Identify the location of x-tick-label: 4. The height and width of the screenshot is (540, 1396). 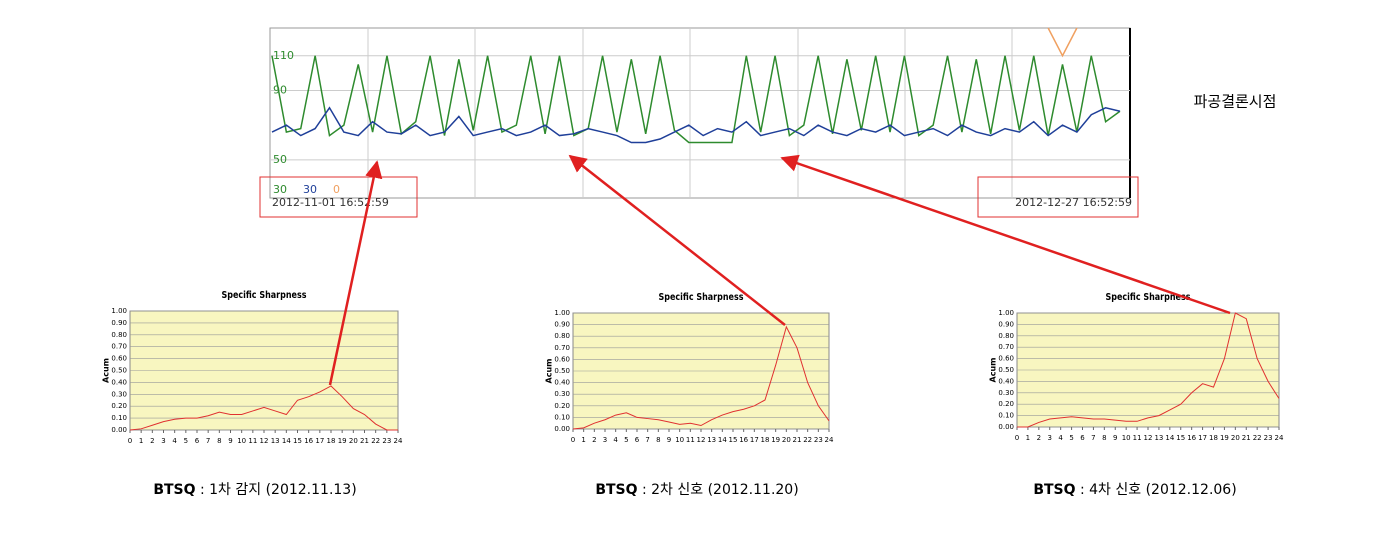
(615, 440).